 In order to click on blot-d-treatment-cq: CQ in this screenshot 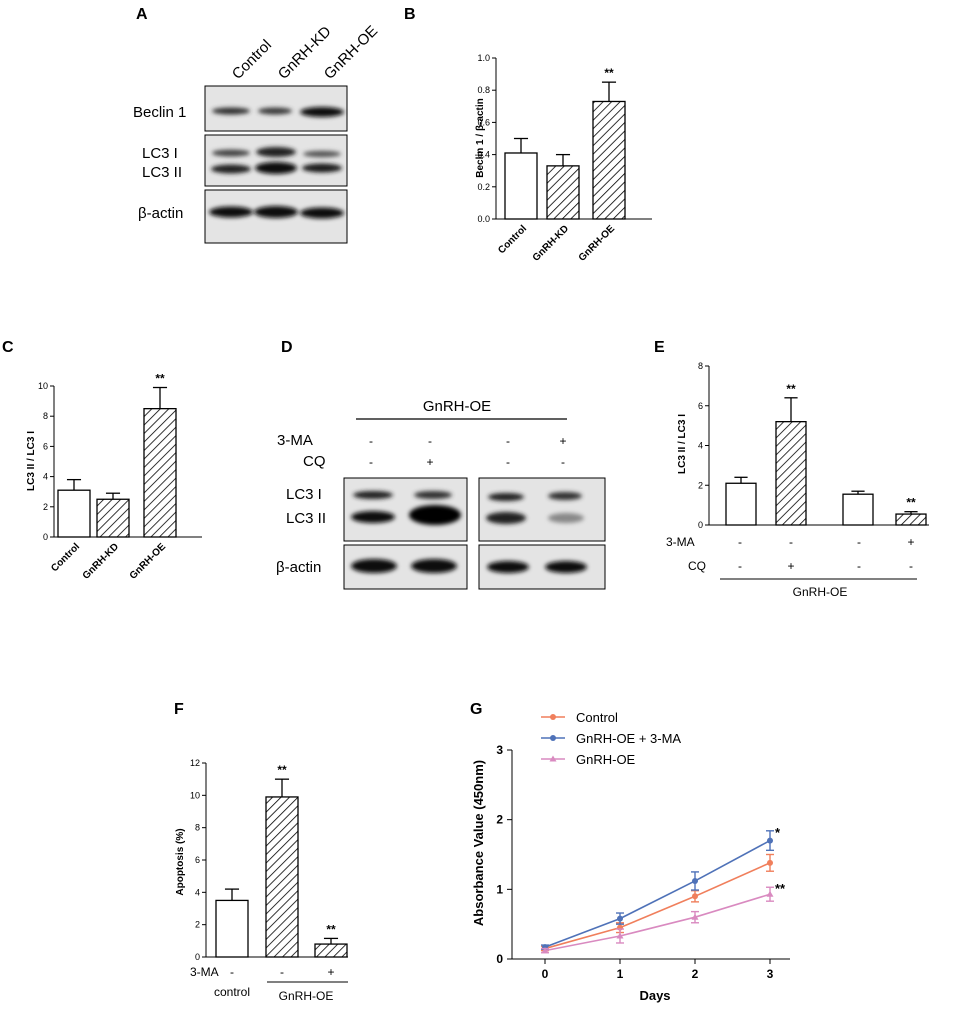, I will do `click(314, 461)`.